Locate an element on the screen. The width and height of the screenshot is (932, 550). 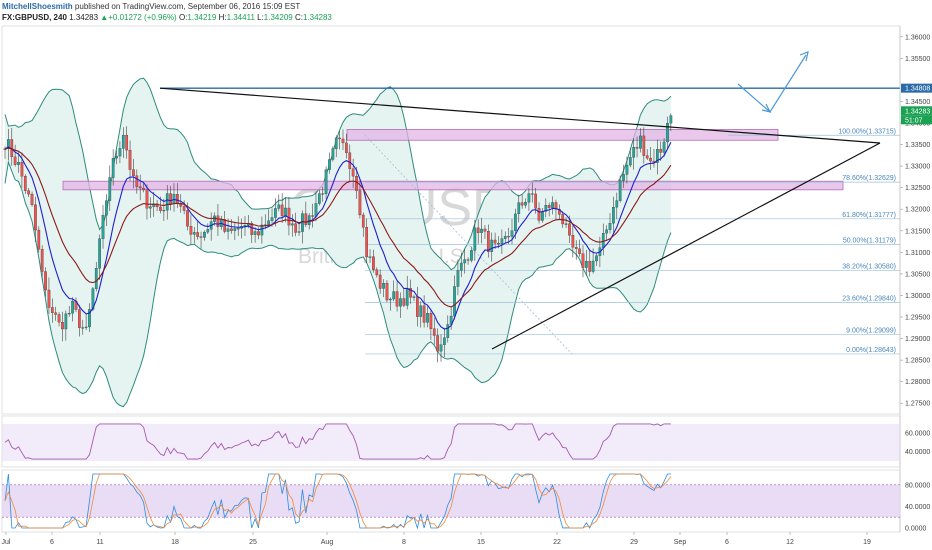
price-badge-label: 1.34808 is located at coordinates (917, 89).